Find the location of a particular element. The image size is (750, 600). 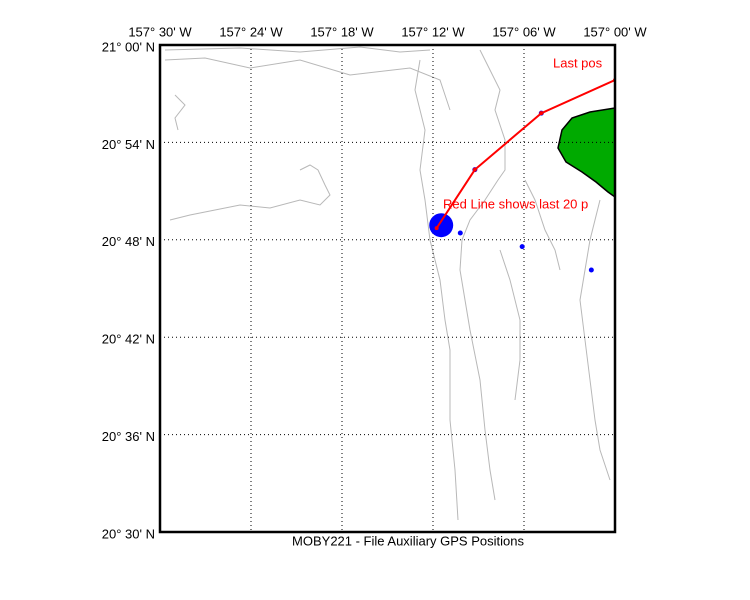

x-tick-label: 157° 18' W is located at coordinates (342, 31).